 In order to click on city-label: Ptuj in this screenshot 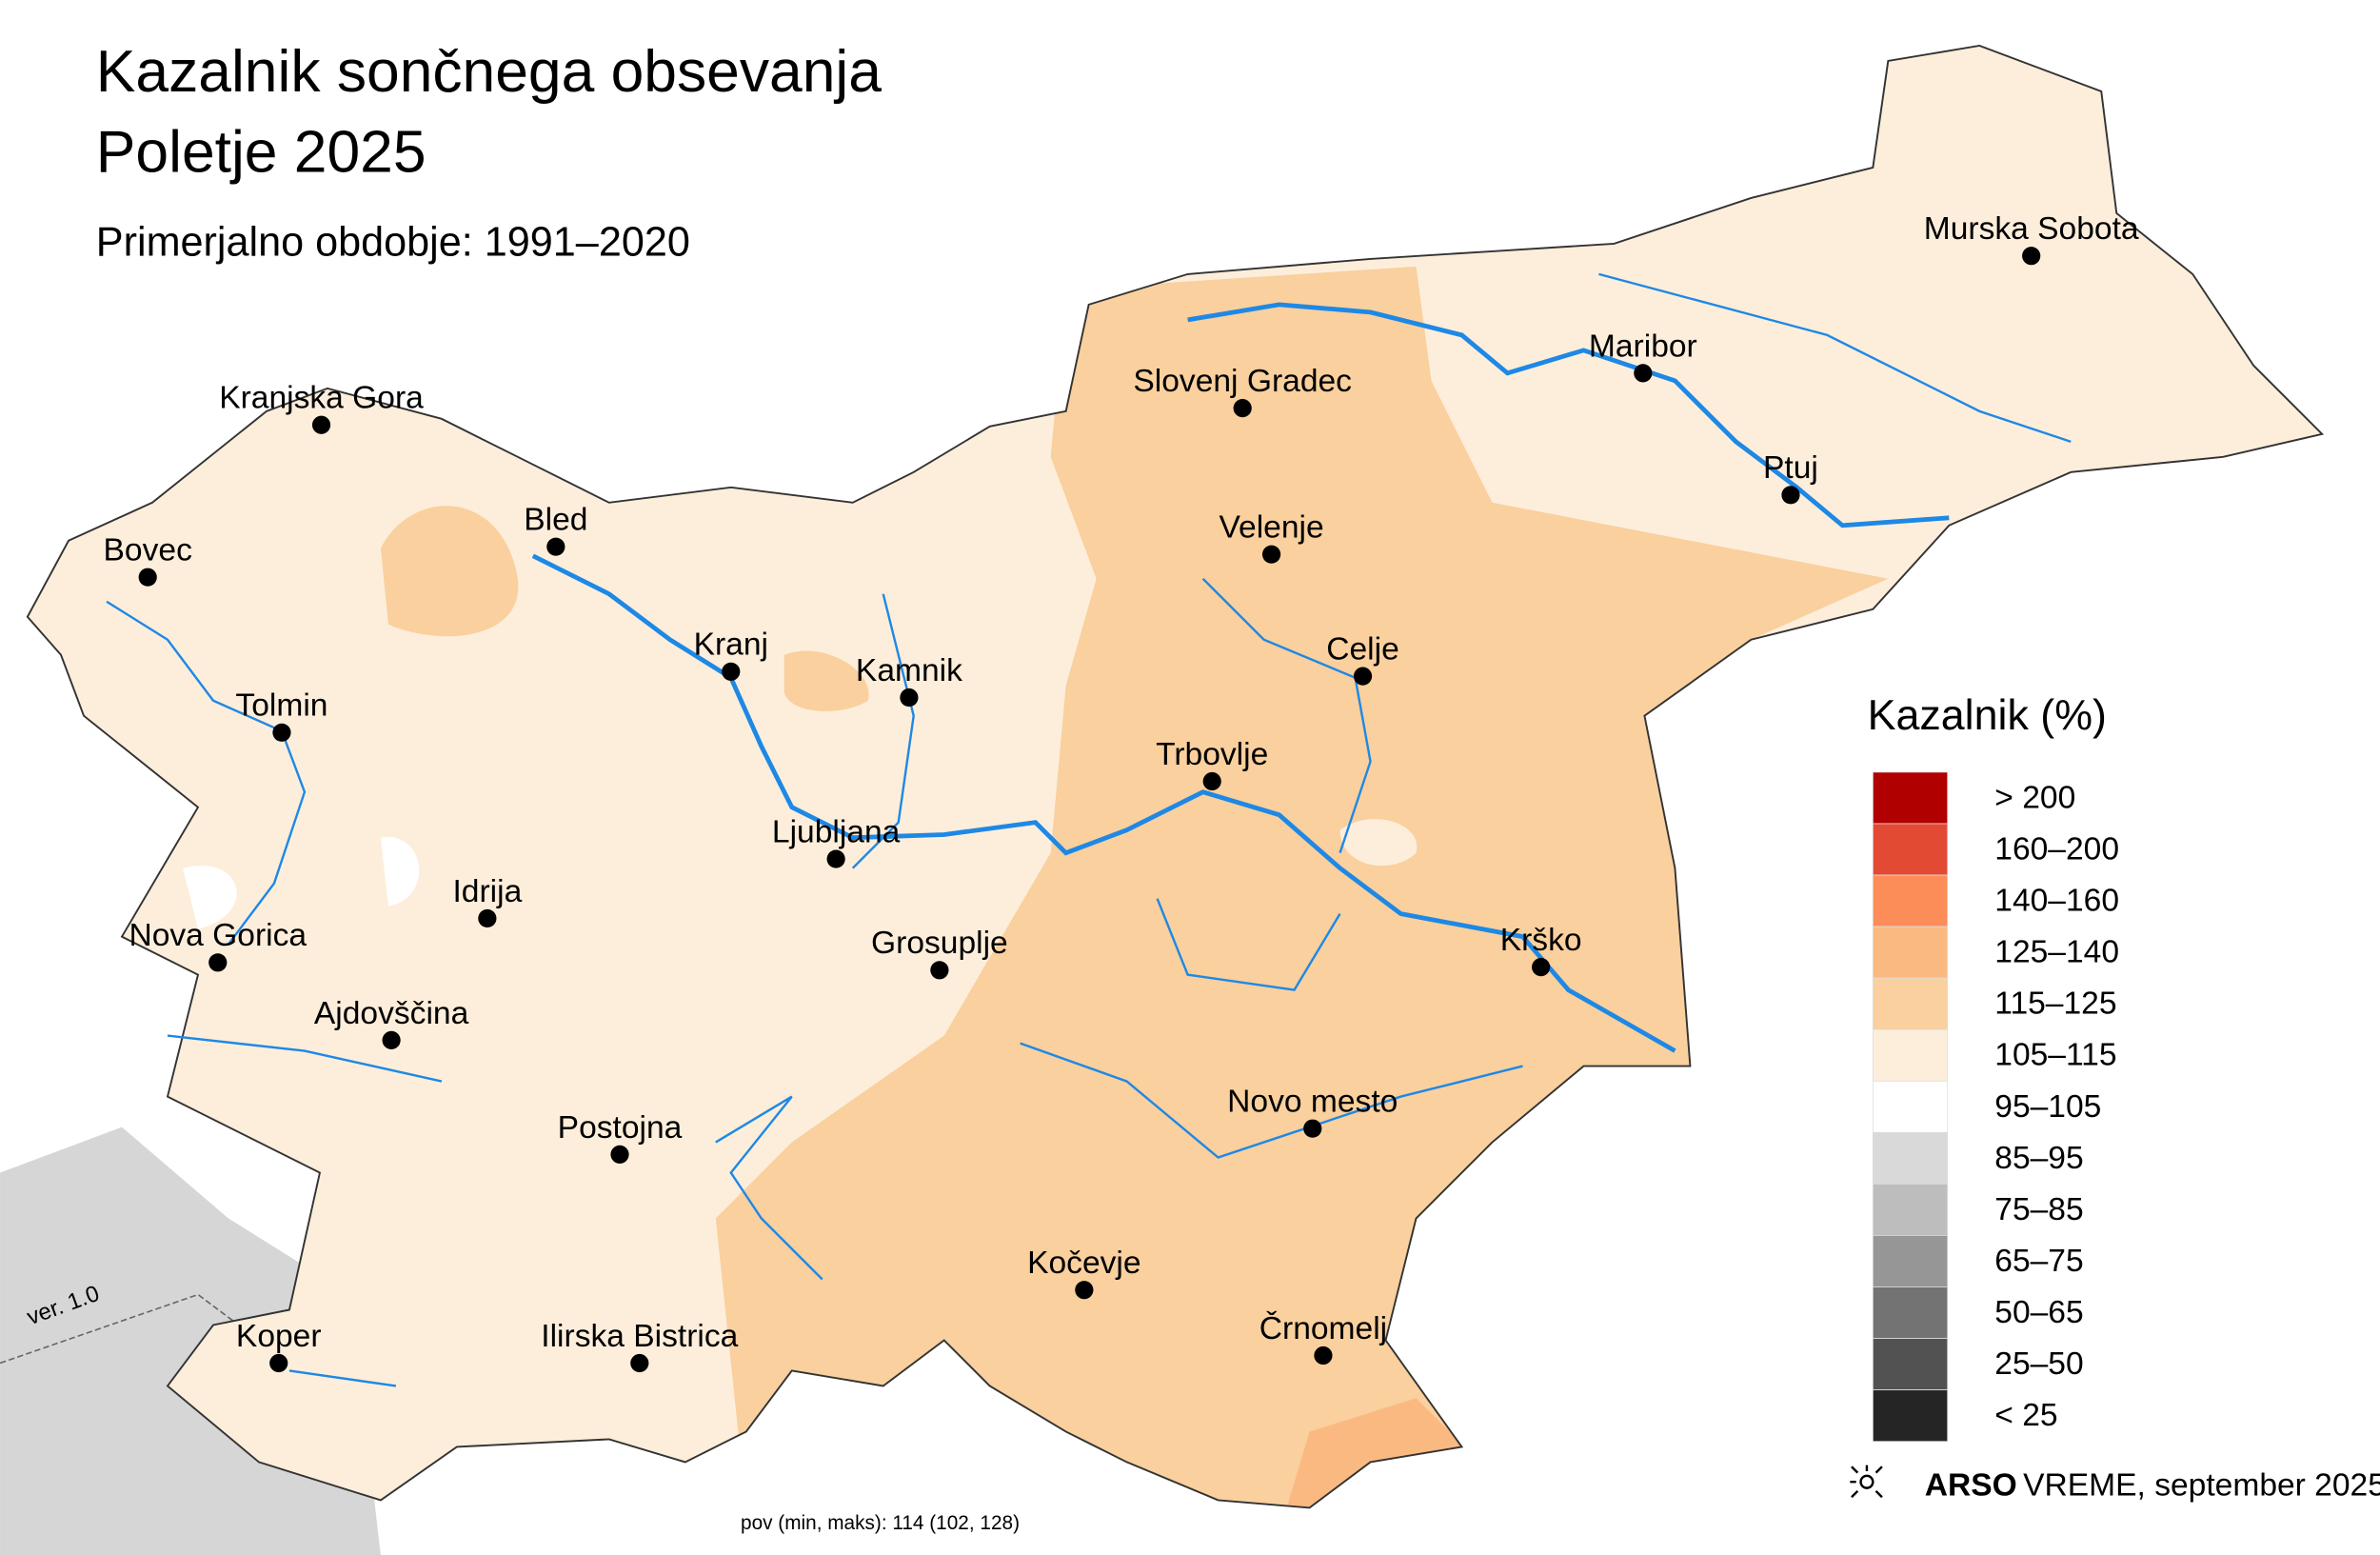, I will do `click(1790, 468)`.